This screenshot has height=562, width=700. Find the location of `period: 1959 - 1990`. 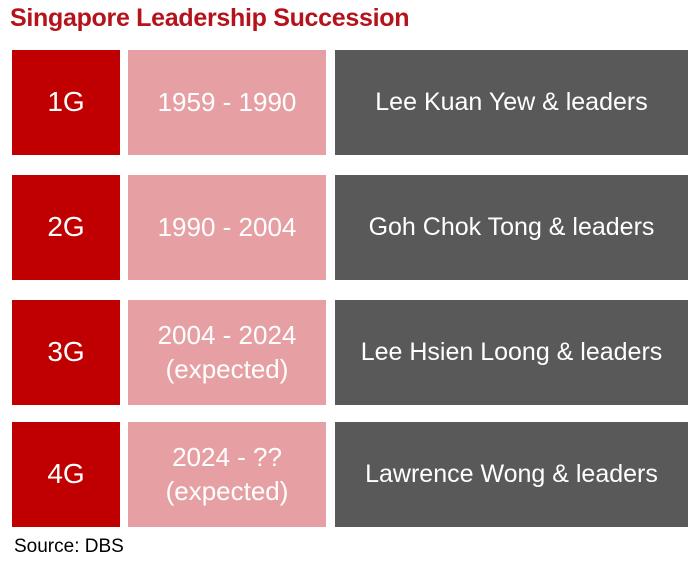

period: 1959 - 1990 is located at coordinates (227, 102).